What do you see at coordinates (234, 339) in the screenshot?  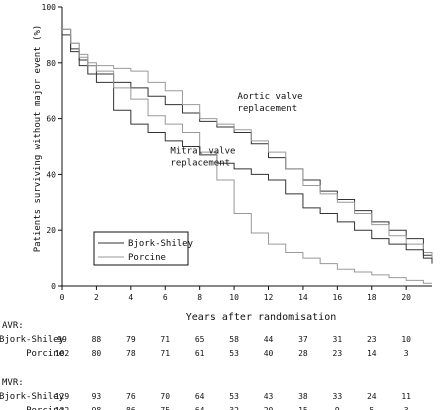 I see `risk-value: 58` at bounding box center [234, 339].